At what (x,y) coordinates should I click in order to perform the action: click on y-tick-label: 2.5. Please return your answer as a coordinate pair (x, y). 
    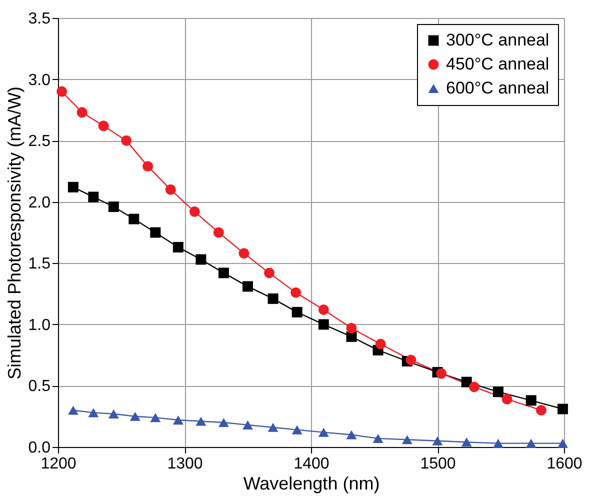
    Looking at the image, I should click on (39, 141).